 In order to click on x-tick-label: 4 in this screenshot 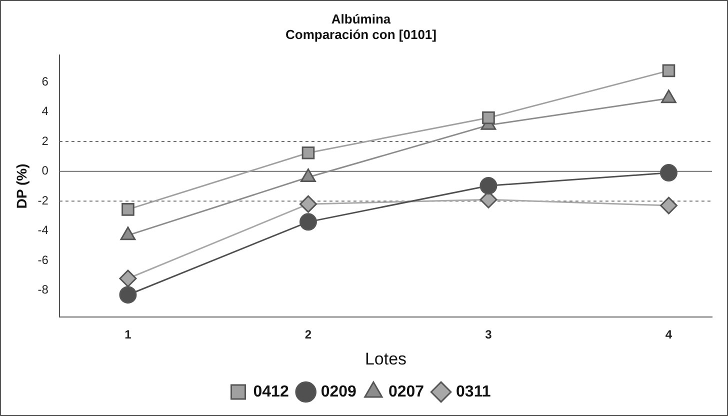, I will do `click(668, 335)`.